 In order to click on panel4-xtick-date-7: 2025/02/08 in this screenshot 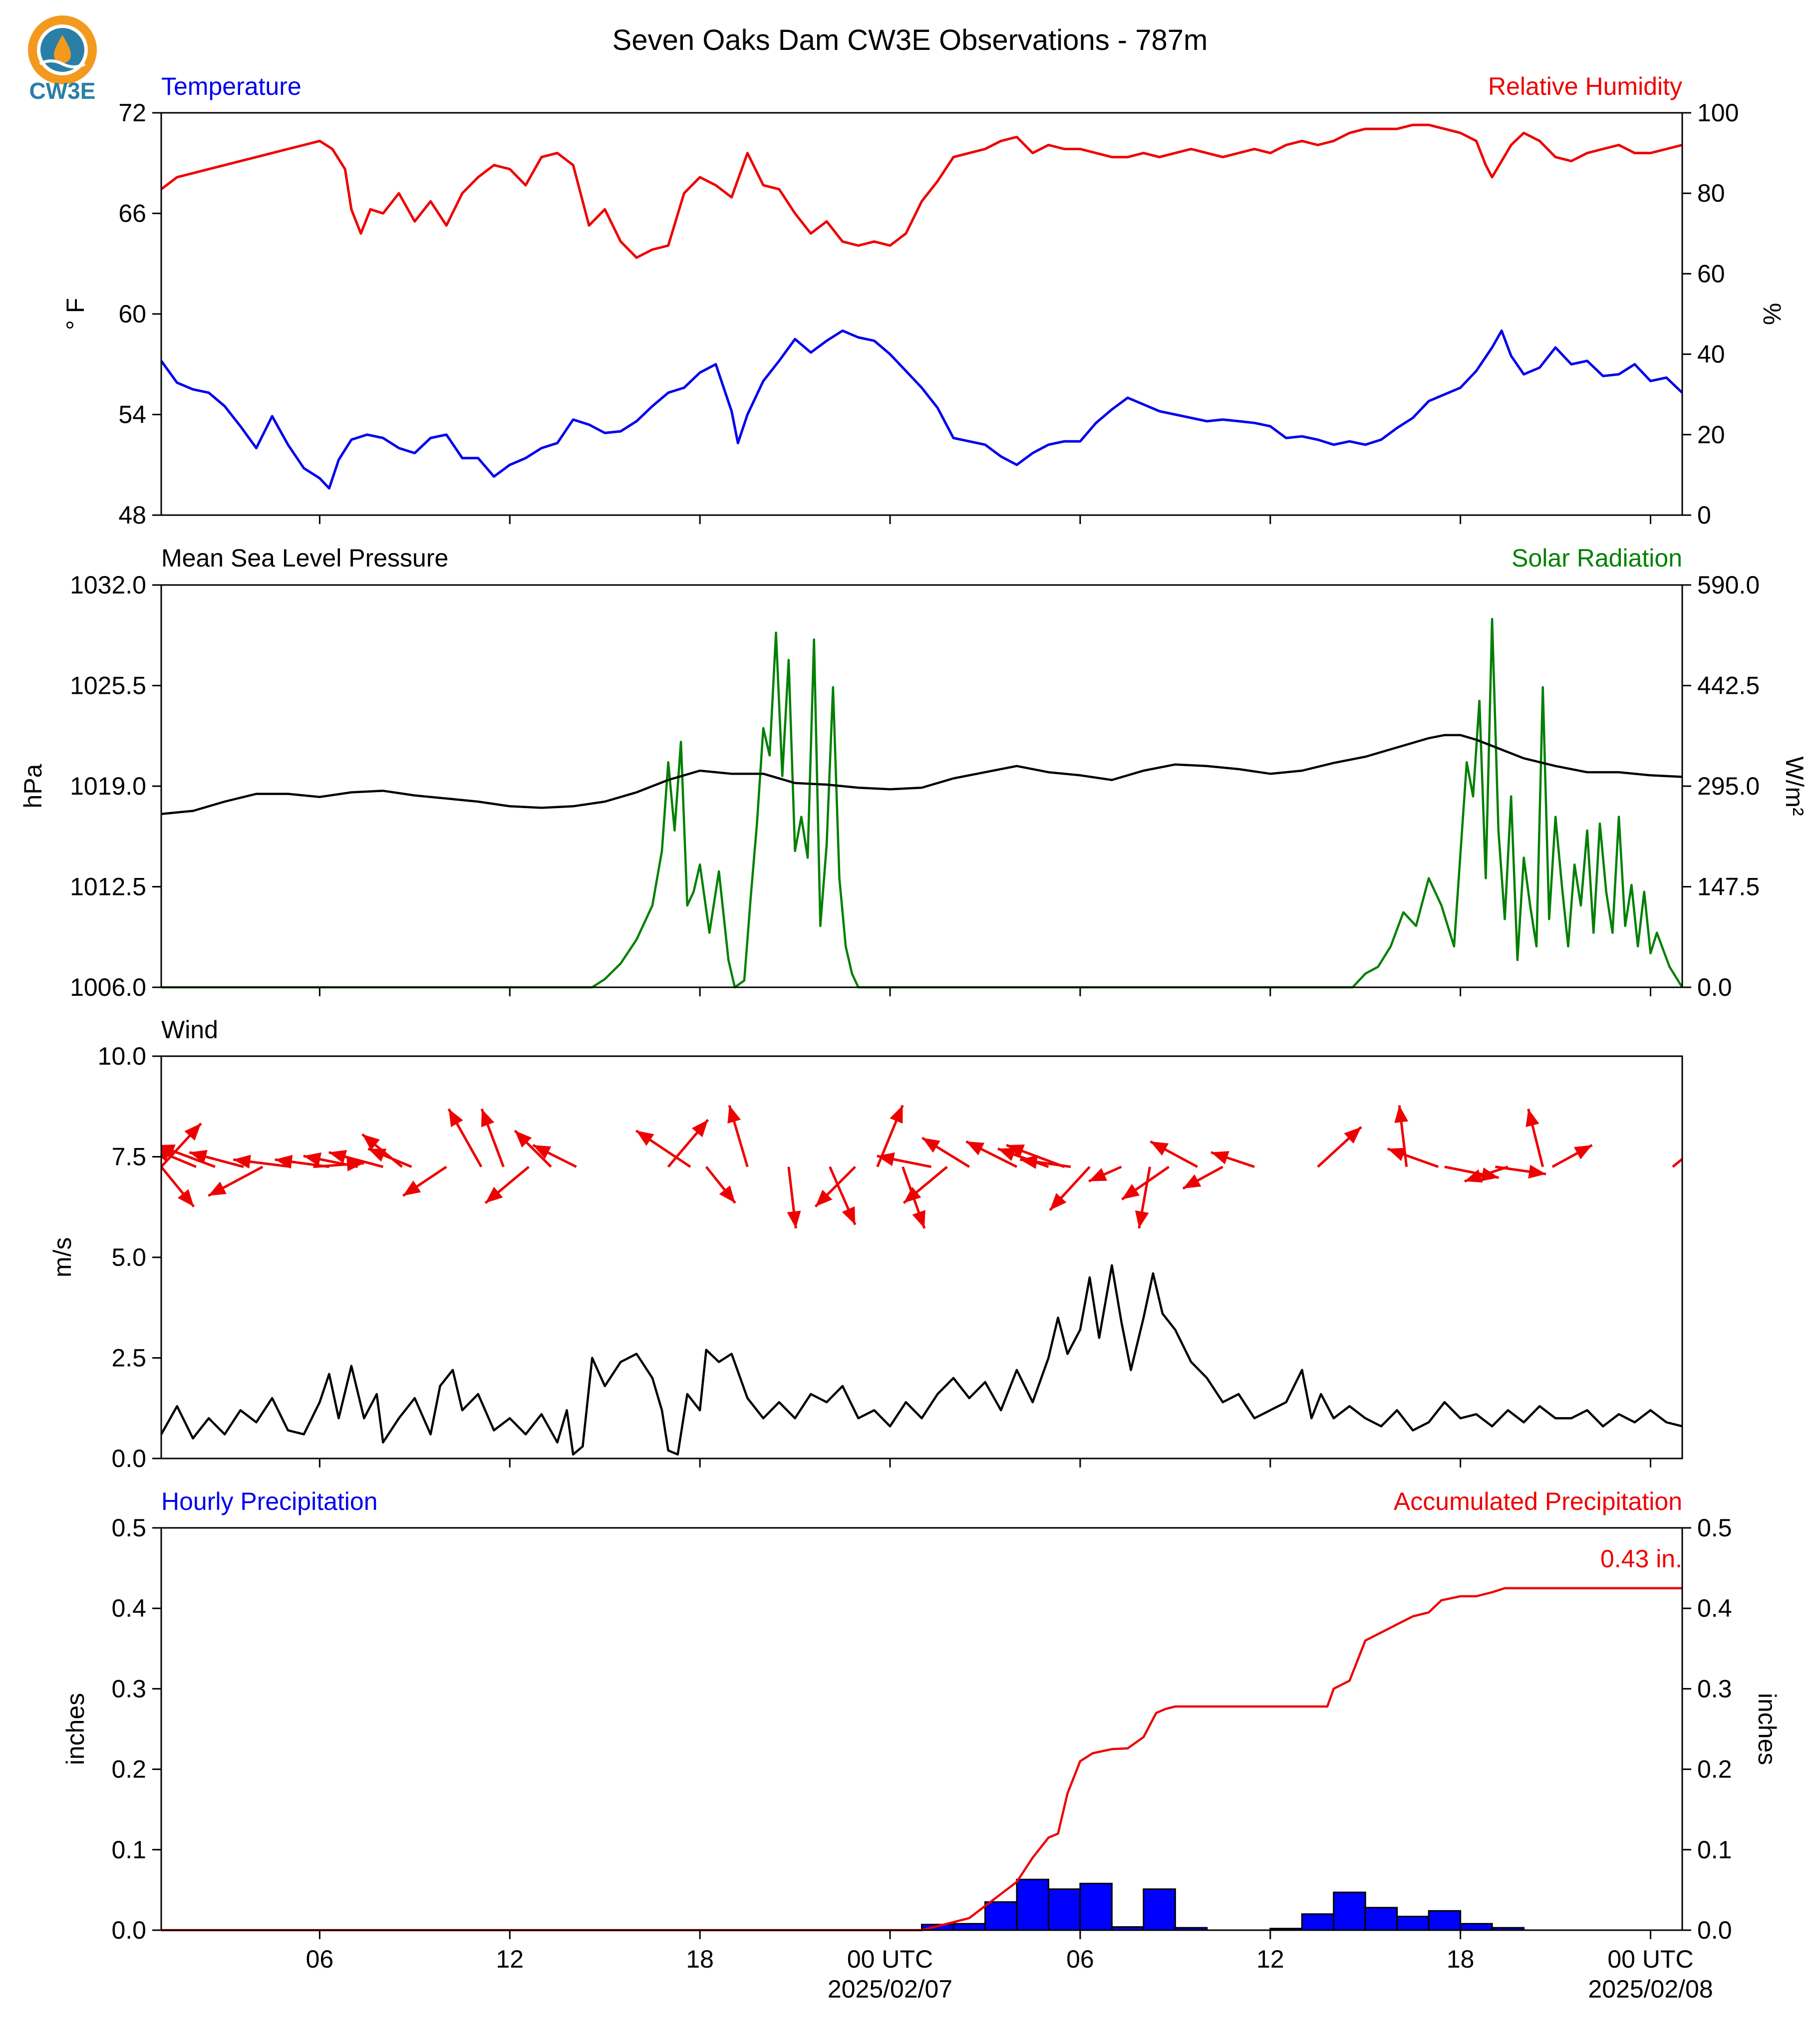, I will do `click(1650, 1989)`.